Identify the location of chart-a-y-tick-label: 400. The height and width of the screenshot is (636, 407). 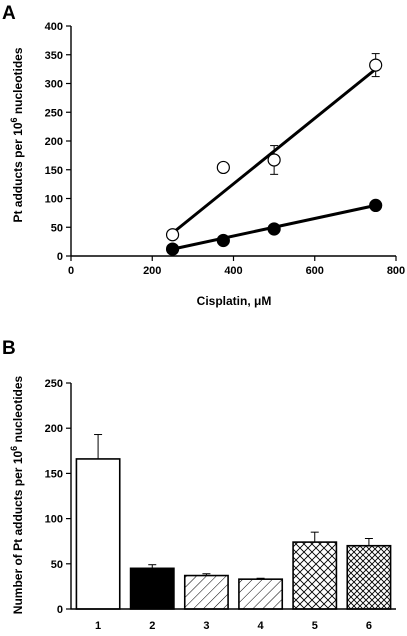
(54, 27).